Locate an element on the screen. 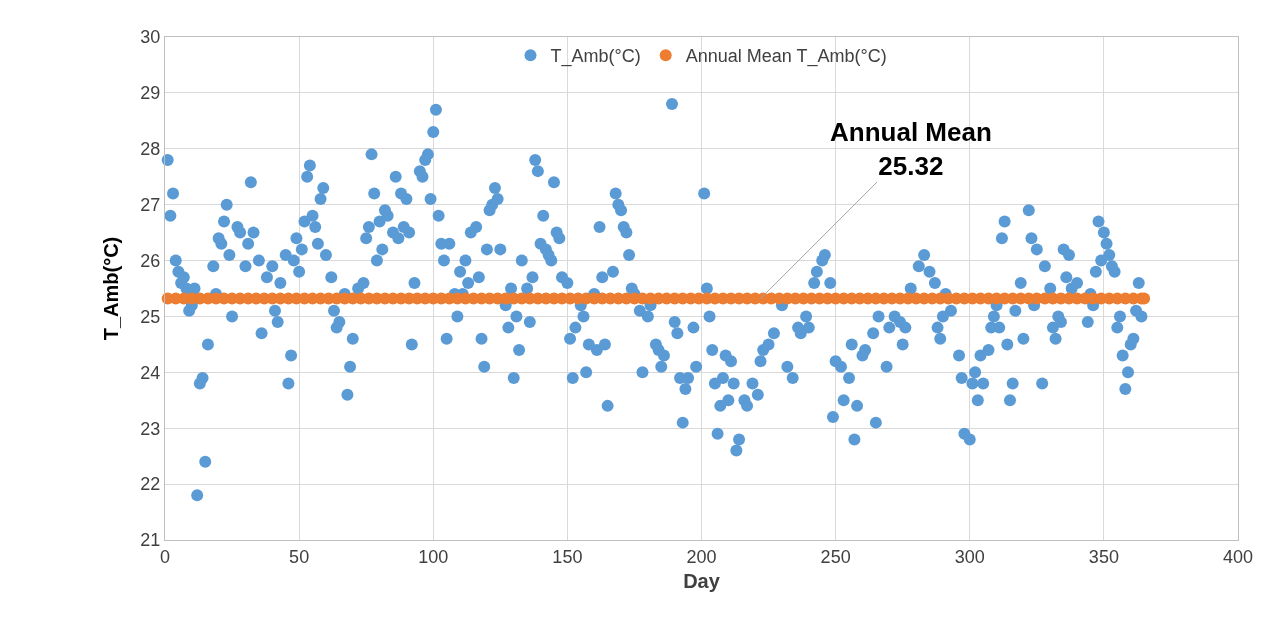  y-tick-label: 25 is located at coordinates (150, 316).